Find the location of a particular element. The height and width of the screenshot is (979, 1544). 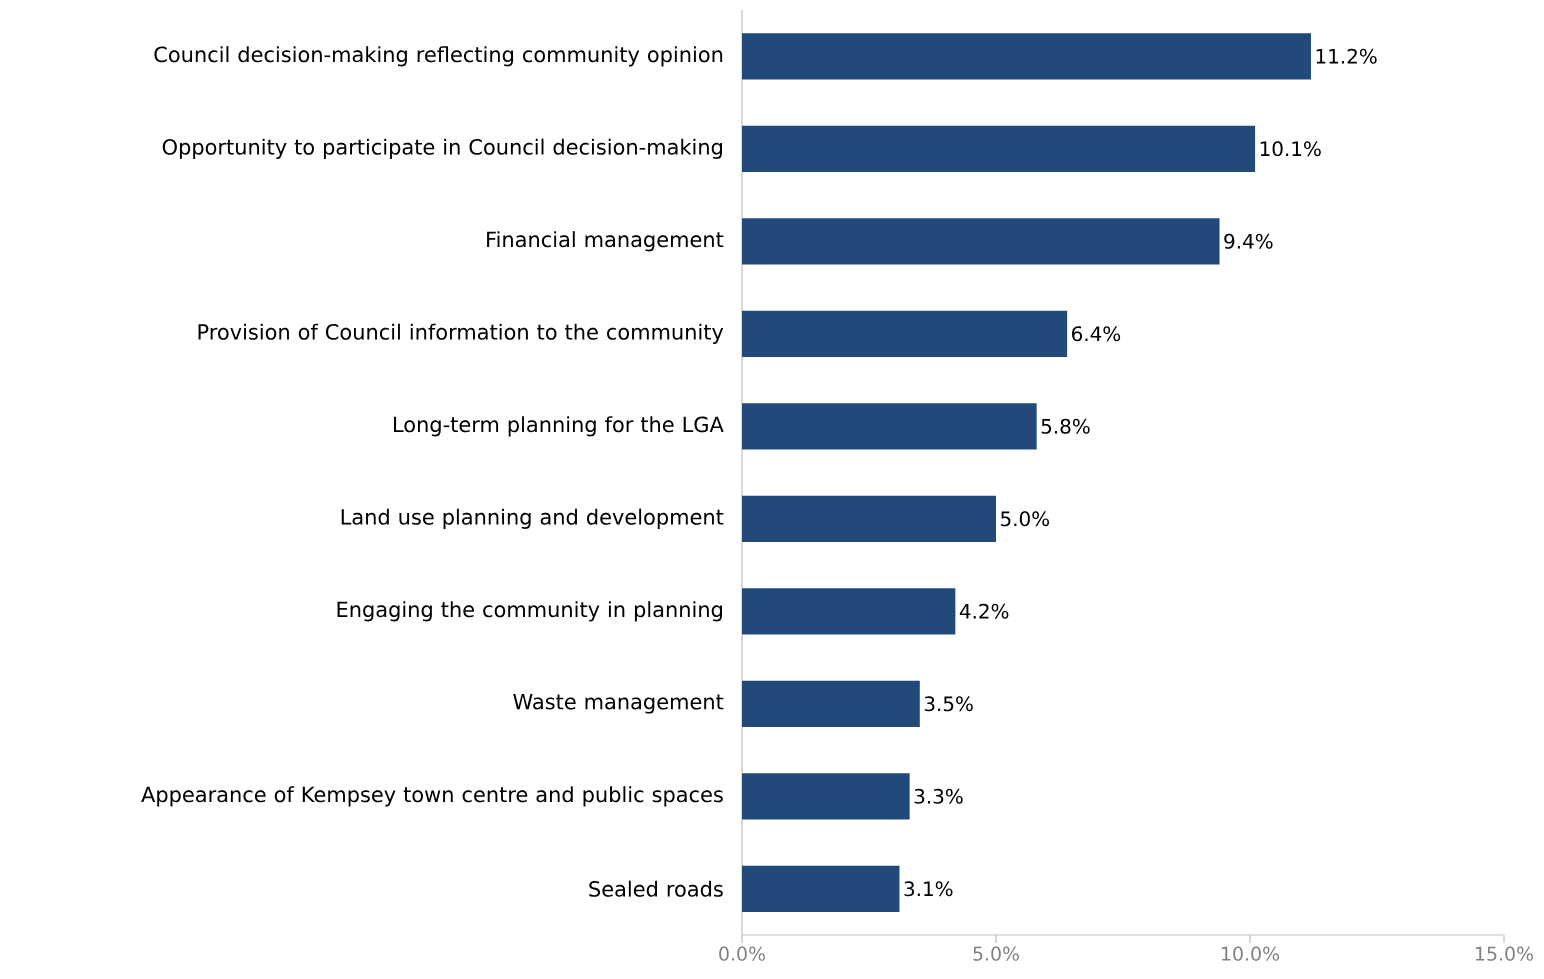

y-tick-label: Waste management is located at coordinates (618, 703).